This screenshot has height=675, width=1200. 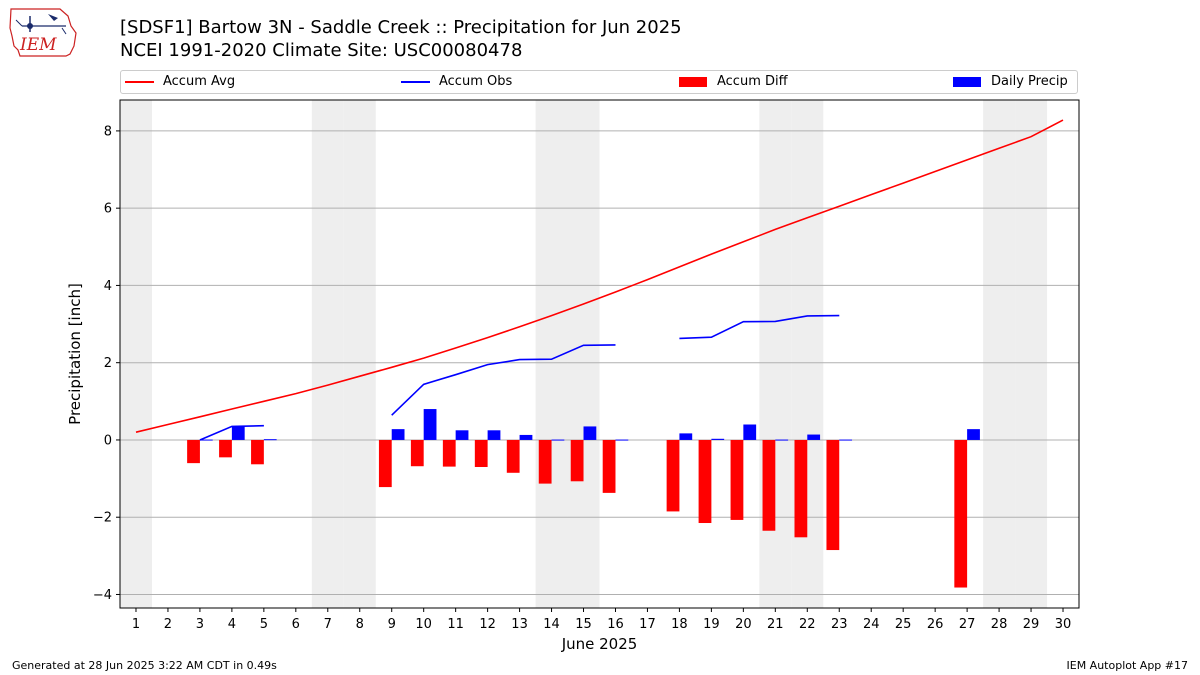 I want to click on legend-label: Accum Obs, so click(x=476, y=81).